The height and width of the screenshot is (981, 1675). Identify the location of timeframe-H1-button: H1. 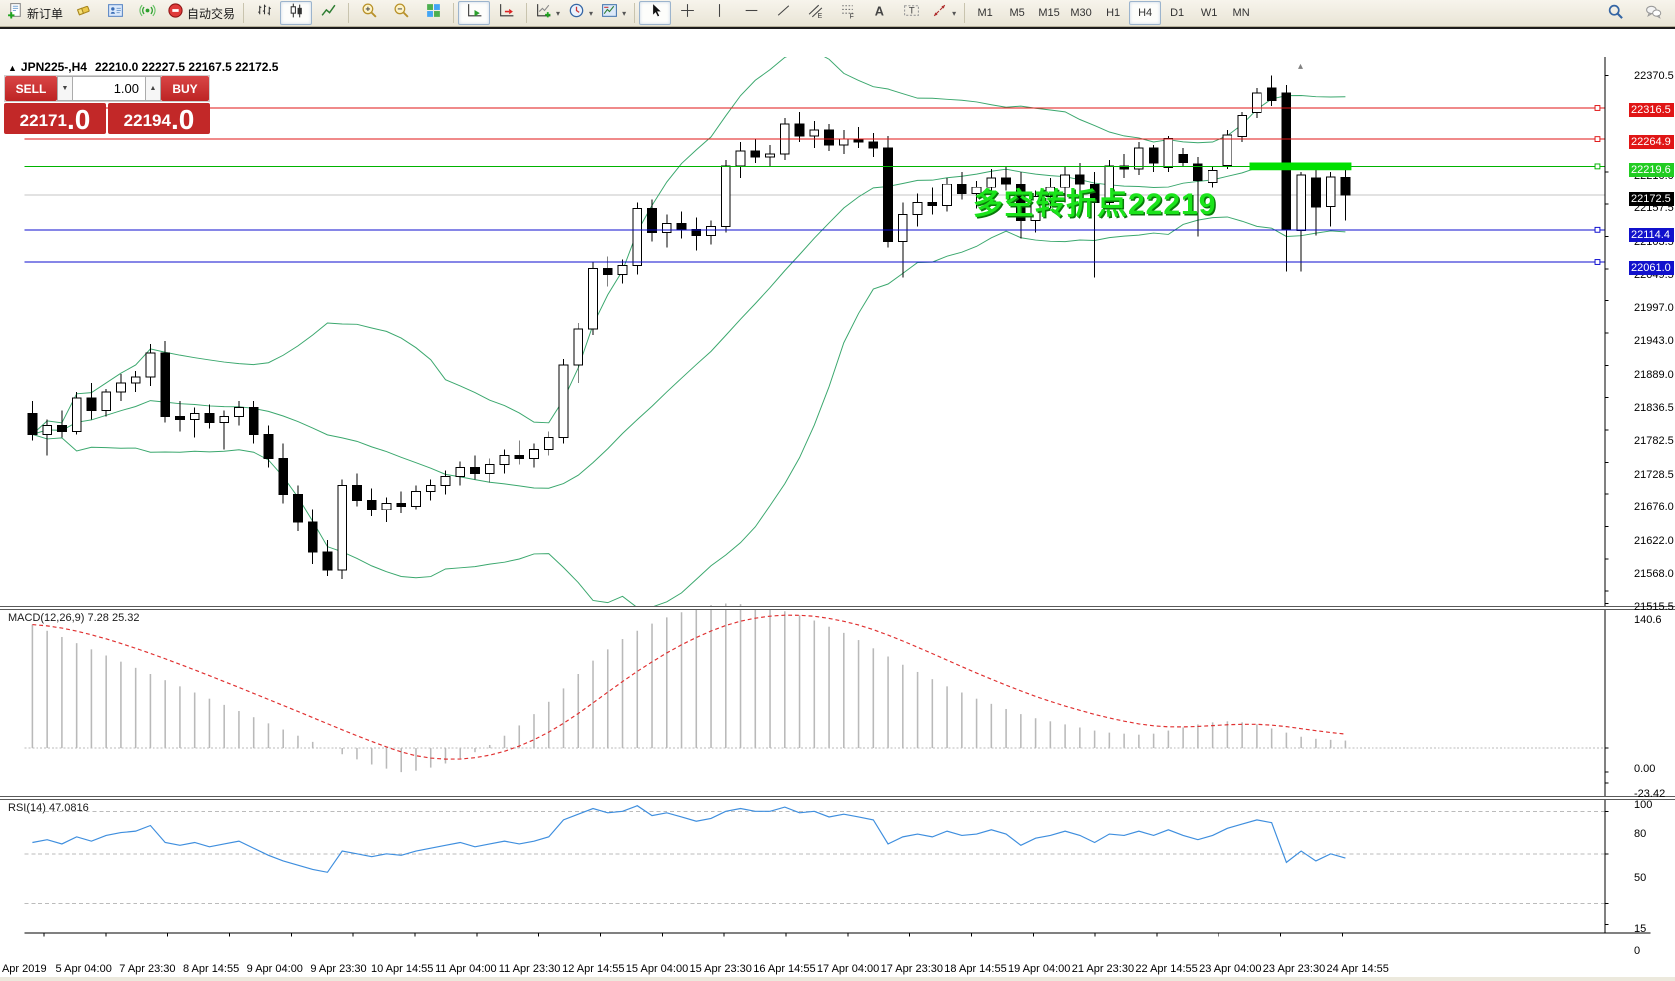
(1113, 13).